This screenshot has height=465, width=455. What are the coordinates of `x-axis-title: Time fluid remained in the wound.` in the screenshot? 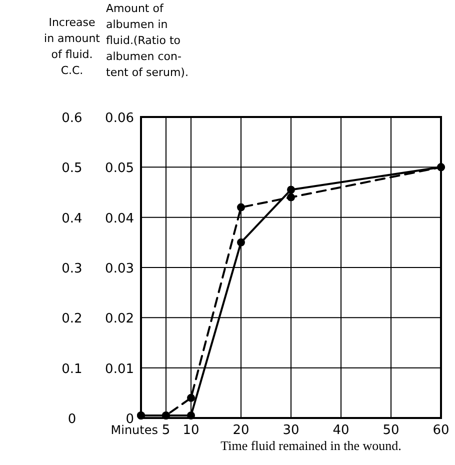 It's located at (311, 445).